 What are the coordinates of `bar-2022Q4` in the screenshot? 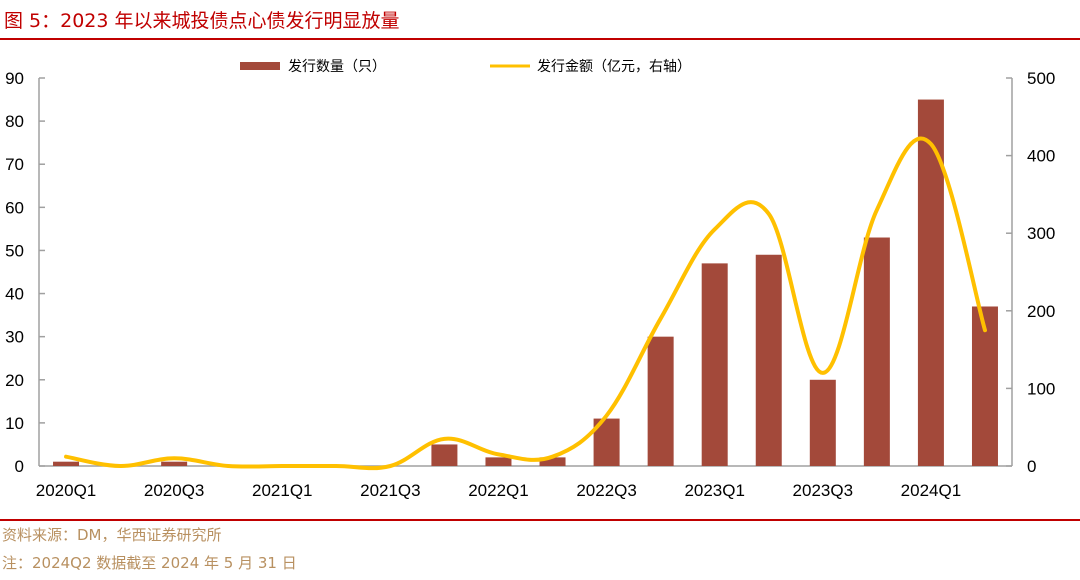 It's located at (660, 401).